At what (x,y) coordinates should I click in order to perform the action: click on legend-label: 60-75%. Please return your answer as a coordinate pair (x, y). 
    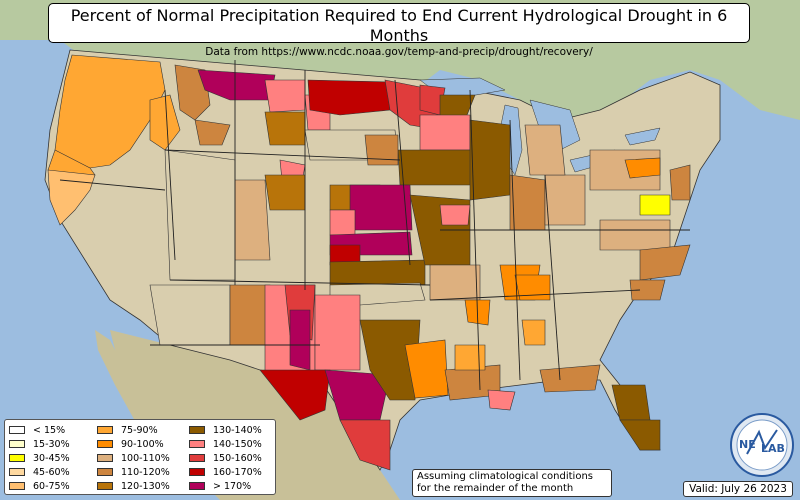
    Looking at the image, I should click on (51, 486).